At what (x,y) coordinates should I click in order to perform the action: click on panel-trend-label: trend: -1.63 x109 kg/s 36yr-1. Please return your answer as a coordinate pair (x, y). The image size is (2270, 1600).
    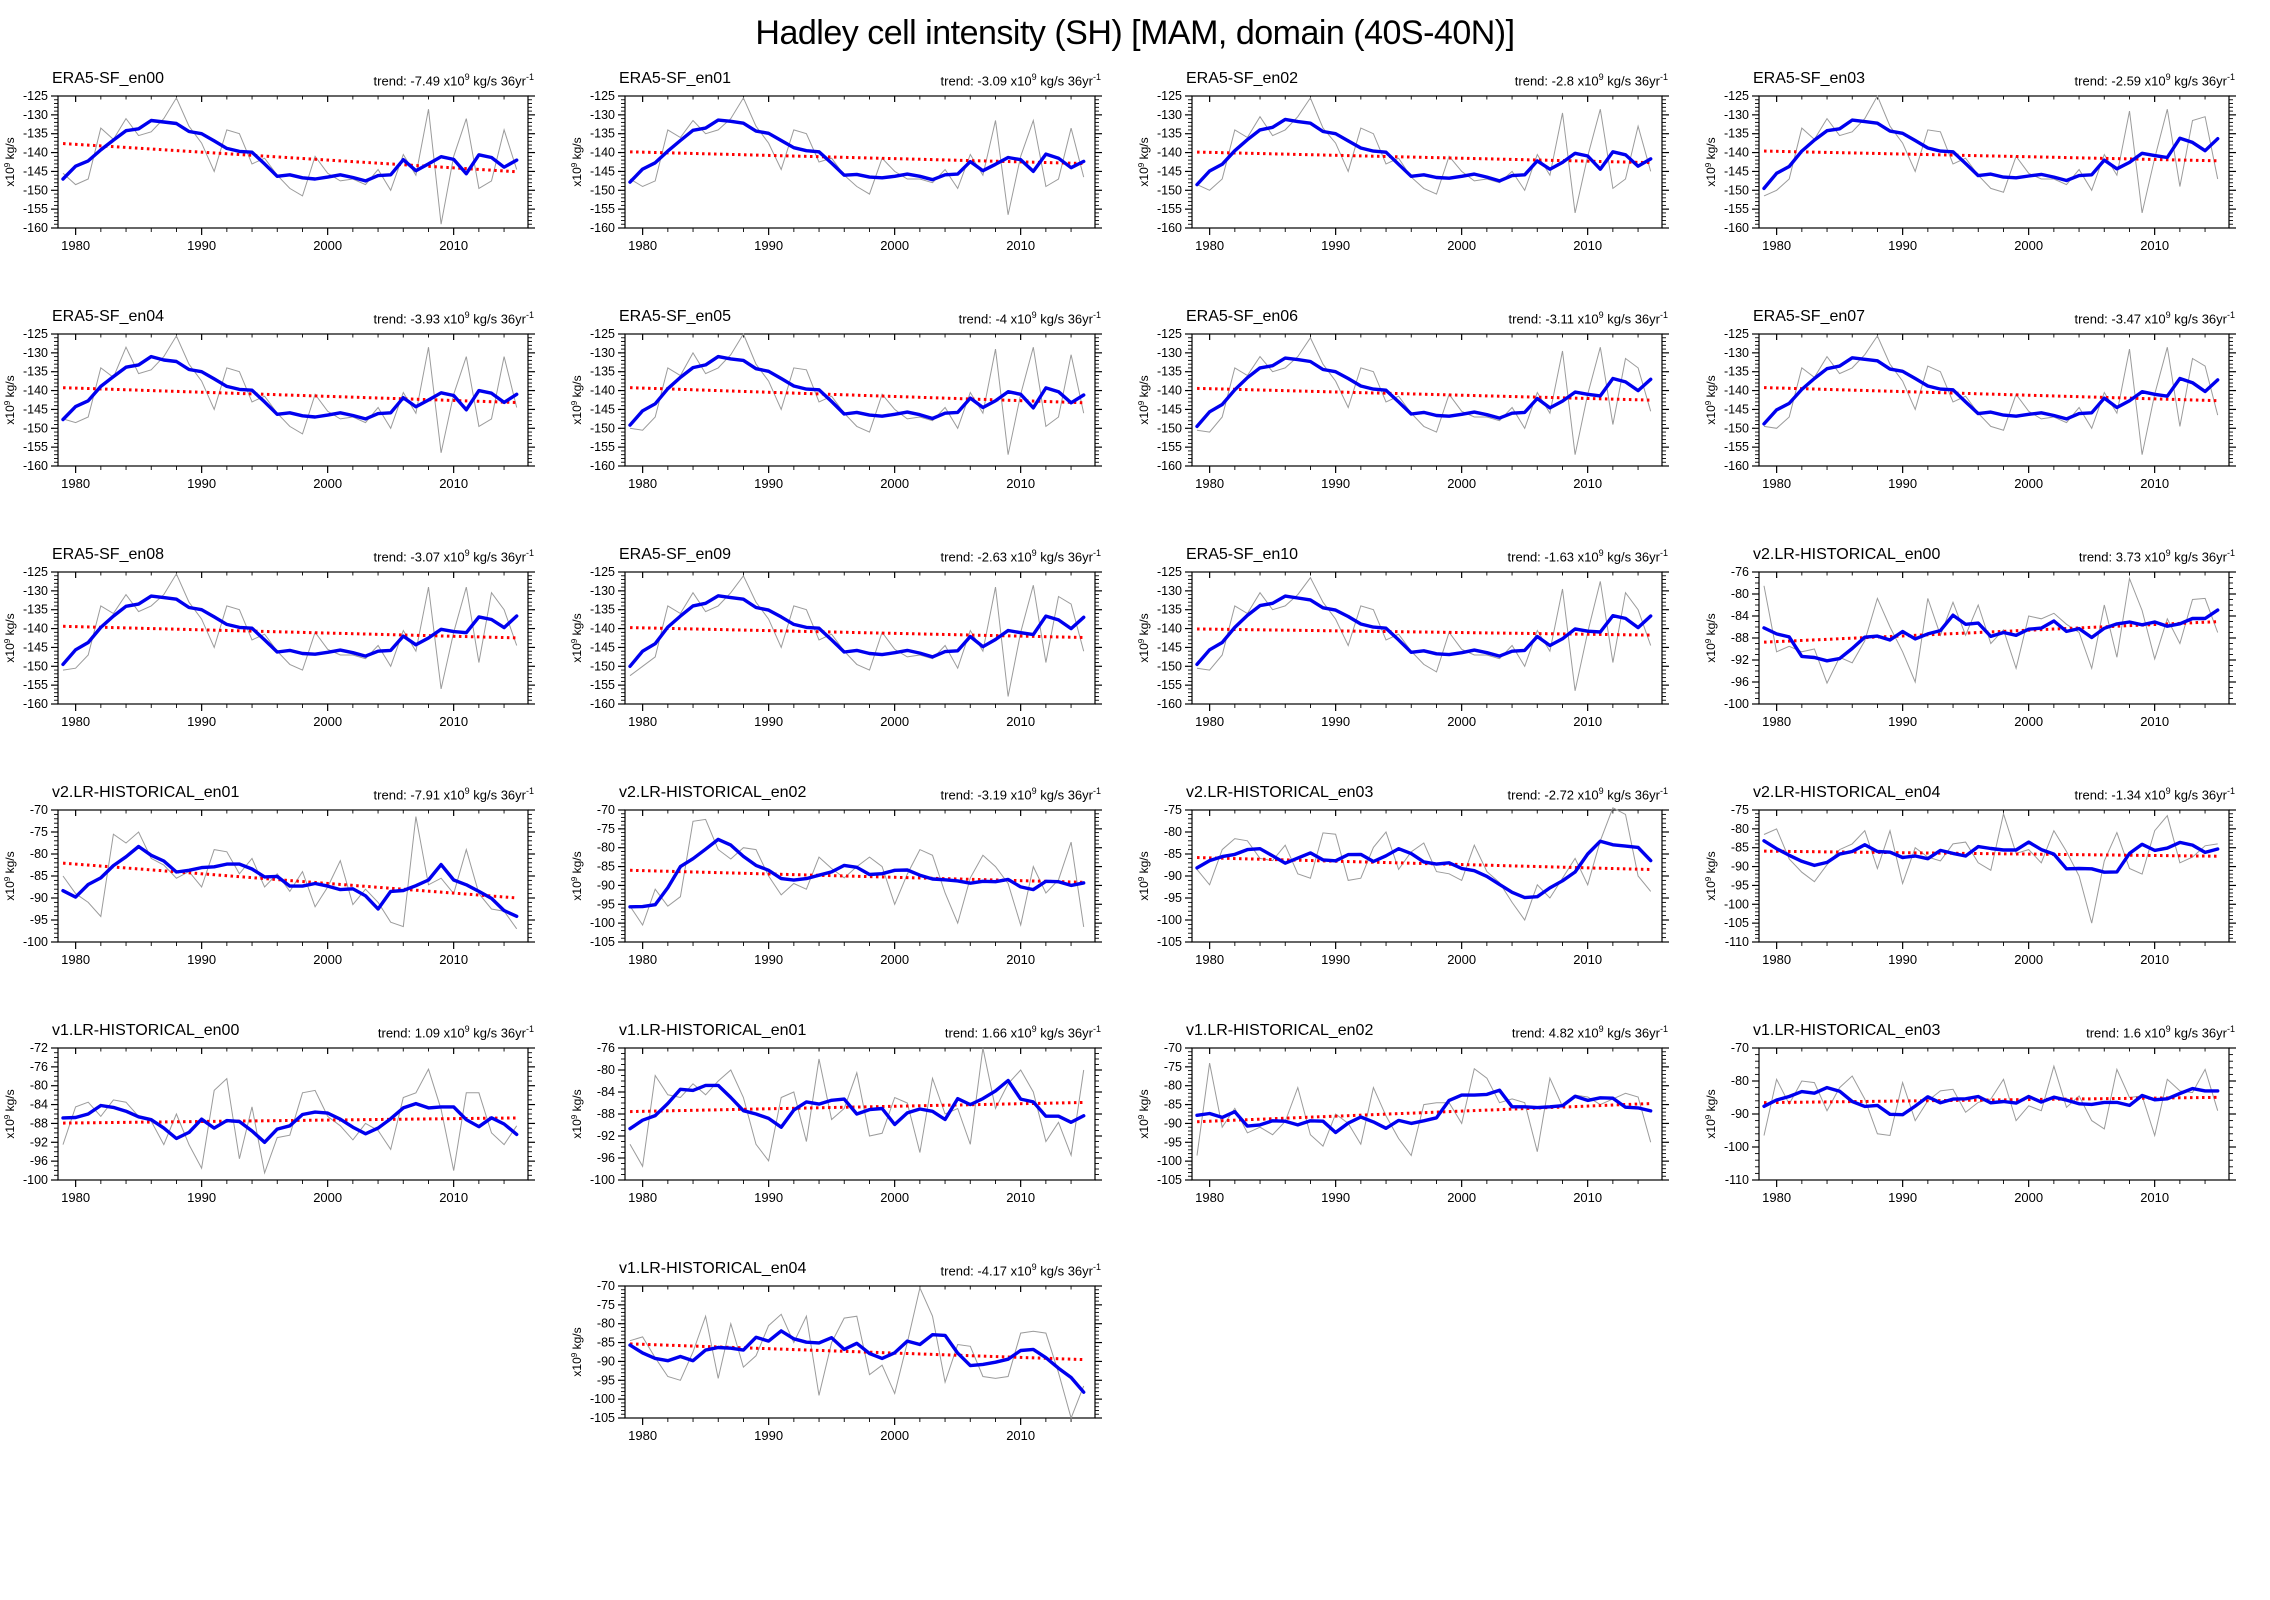
    Looking at the image, I should click on (1587, 555).